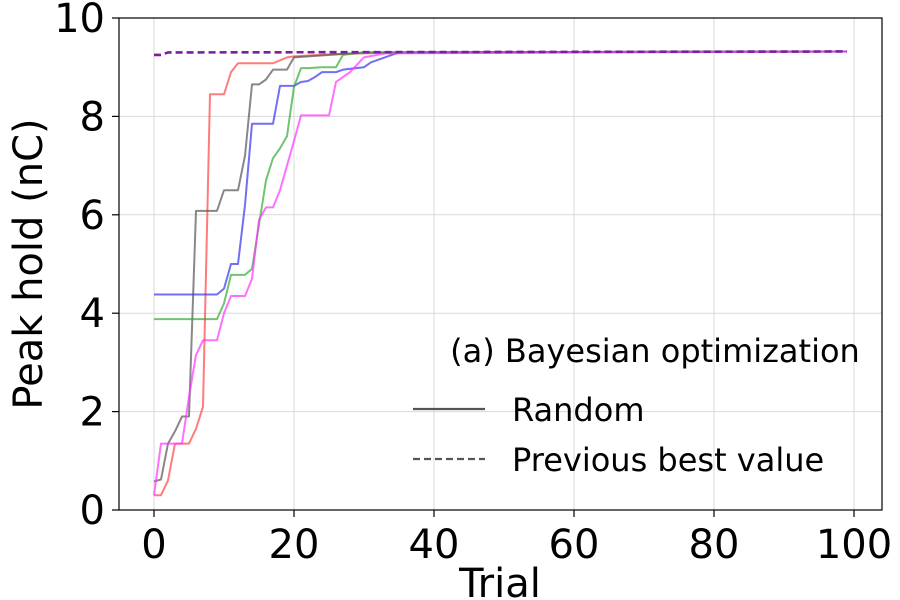  What do you see at coordinates (92, 117) in the screenshot?
I see `y-tick-label: 8` at bounding box center [92, 117].